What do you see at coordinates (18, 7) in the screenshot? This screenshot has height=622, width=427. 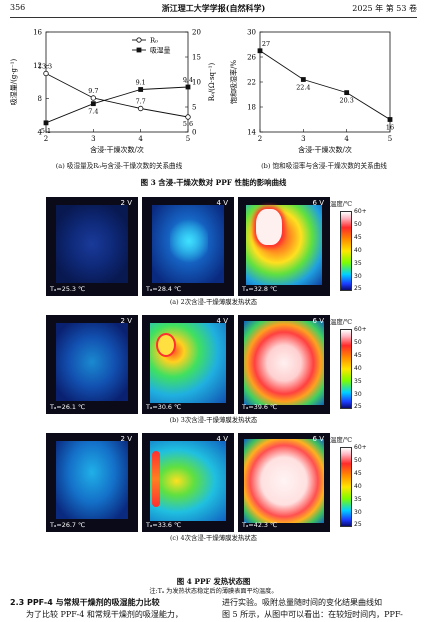 I see `page-number: 356` at bounding box center [18, 7].